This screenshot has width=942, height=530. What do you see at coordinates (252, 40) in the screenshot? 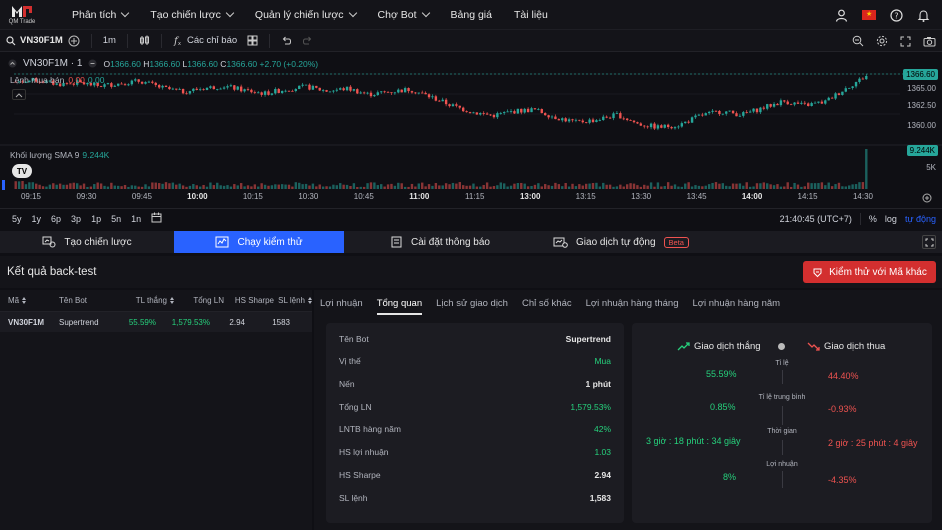
I see `templates-button` at bounding box center [252, 40].